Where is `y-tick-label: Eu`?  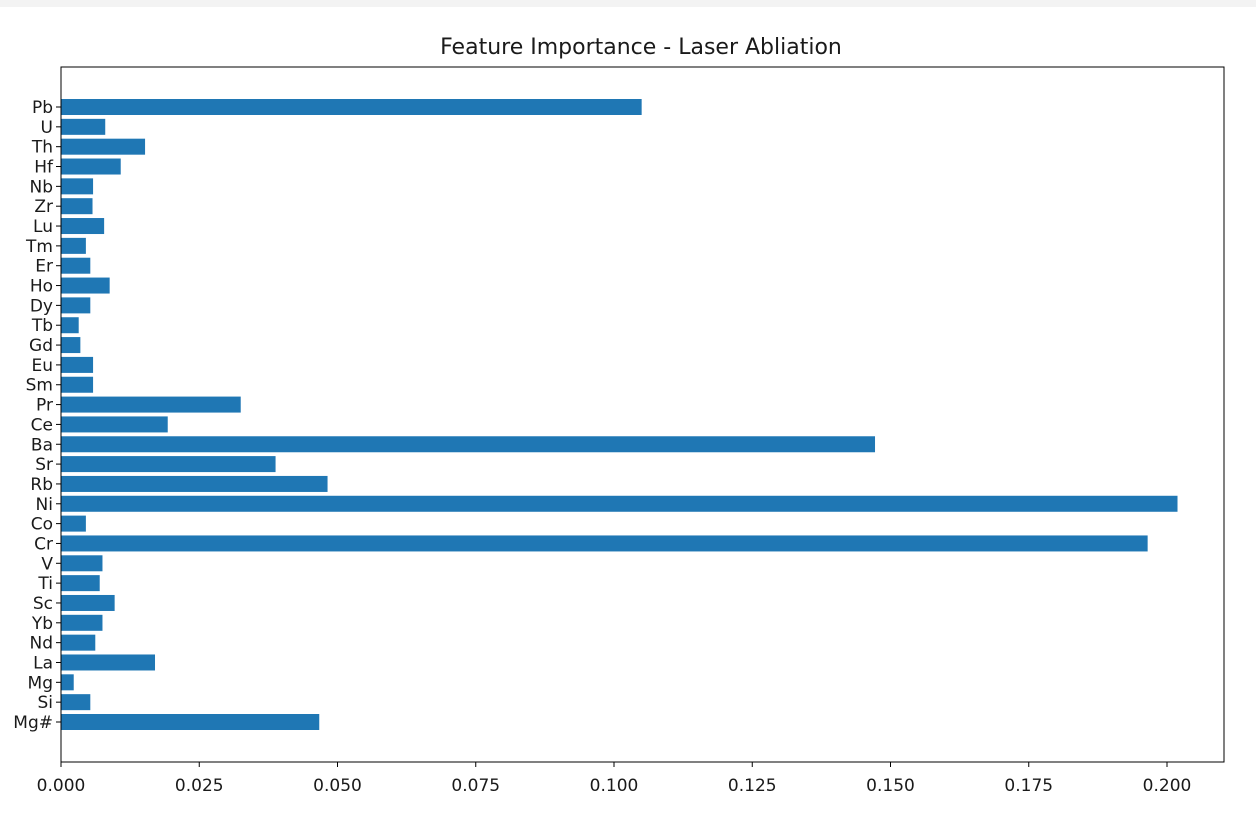 y-tick-label: Eu is located at coordinates (42, 366).